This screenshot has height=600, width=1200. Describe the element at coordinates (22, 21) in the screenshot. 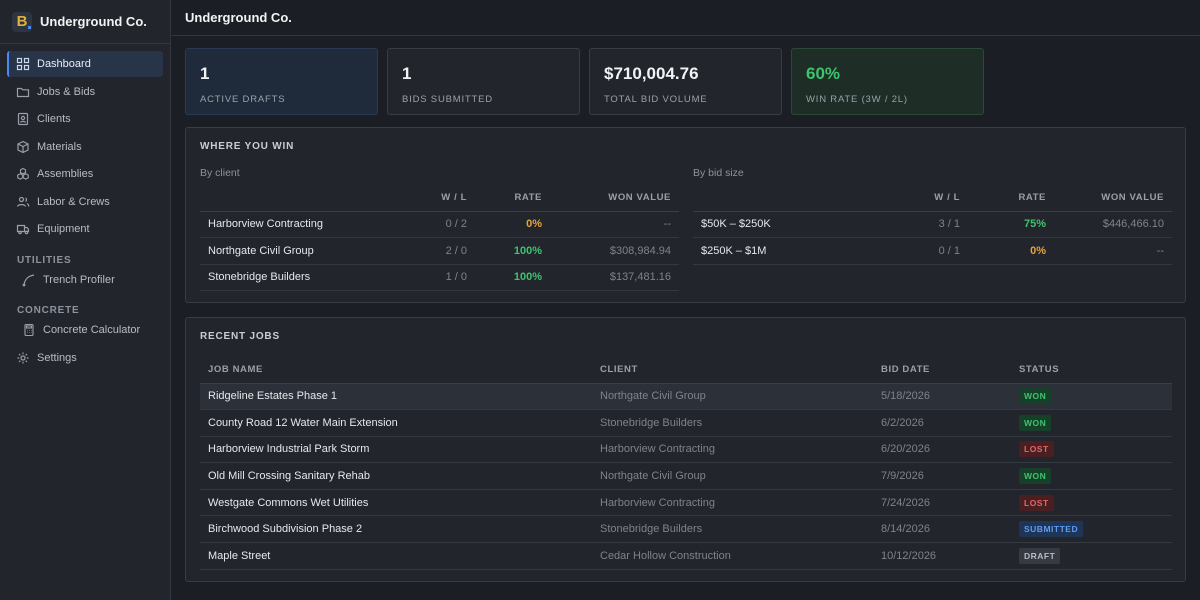

I see `app-logo: B` at that location.